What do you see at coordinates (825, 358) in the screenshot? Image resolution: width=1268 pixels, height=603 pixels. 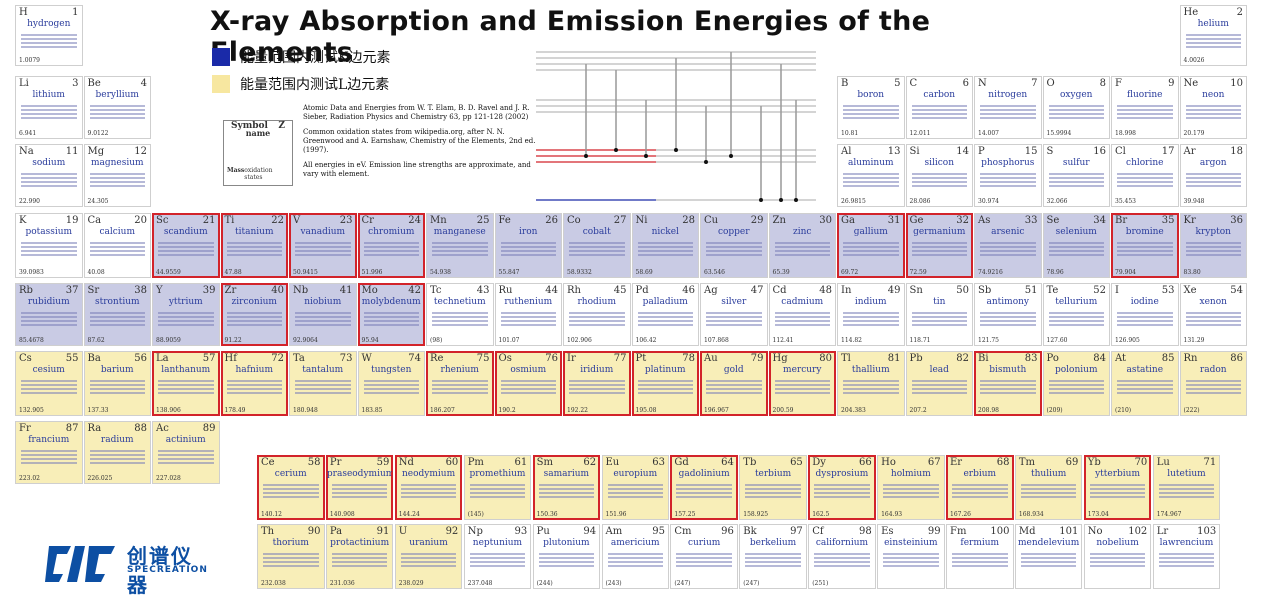 I see `element-atomic-number: 80` at bounding box center [825, 358].